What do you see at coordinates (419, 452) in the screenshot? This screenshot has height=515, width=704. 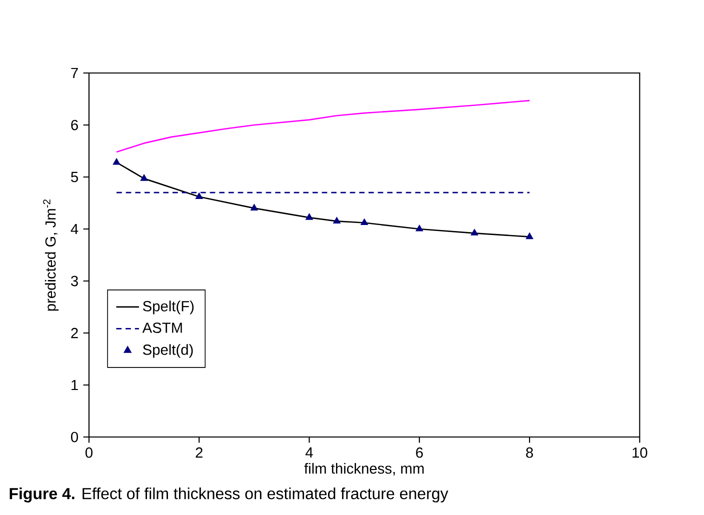 I see `x-tick-label: 6` at bounding box center [419, 452].